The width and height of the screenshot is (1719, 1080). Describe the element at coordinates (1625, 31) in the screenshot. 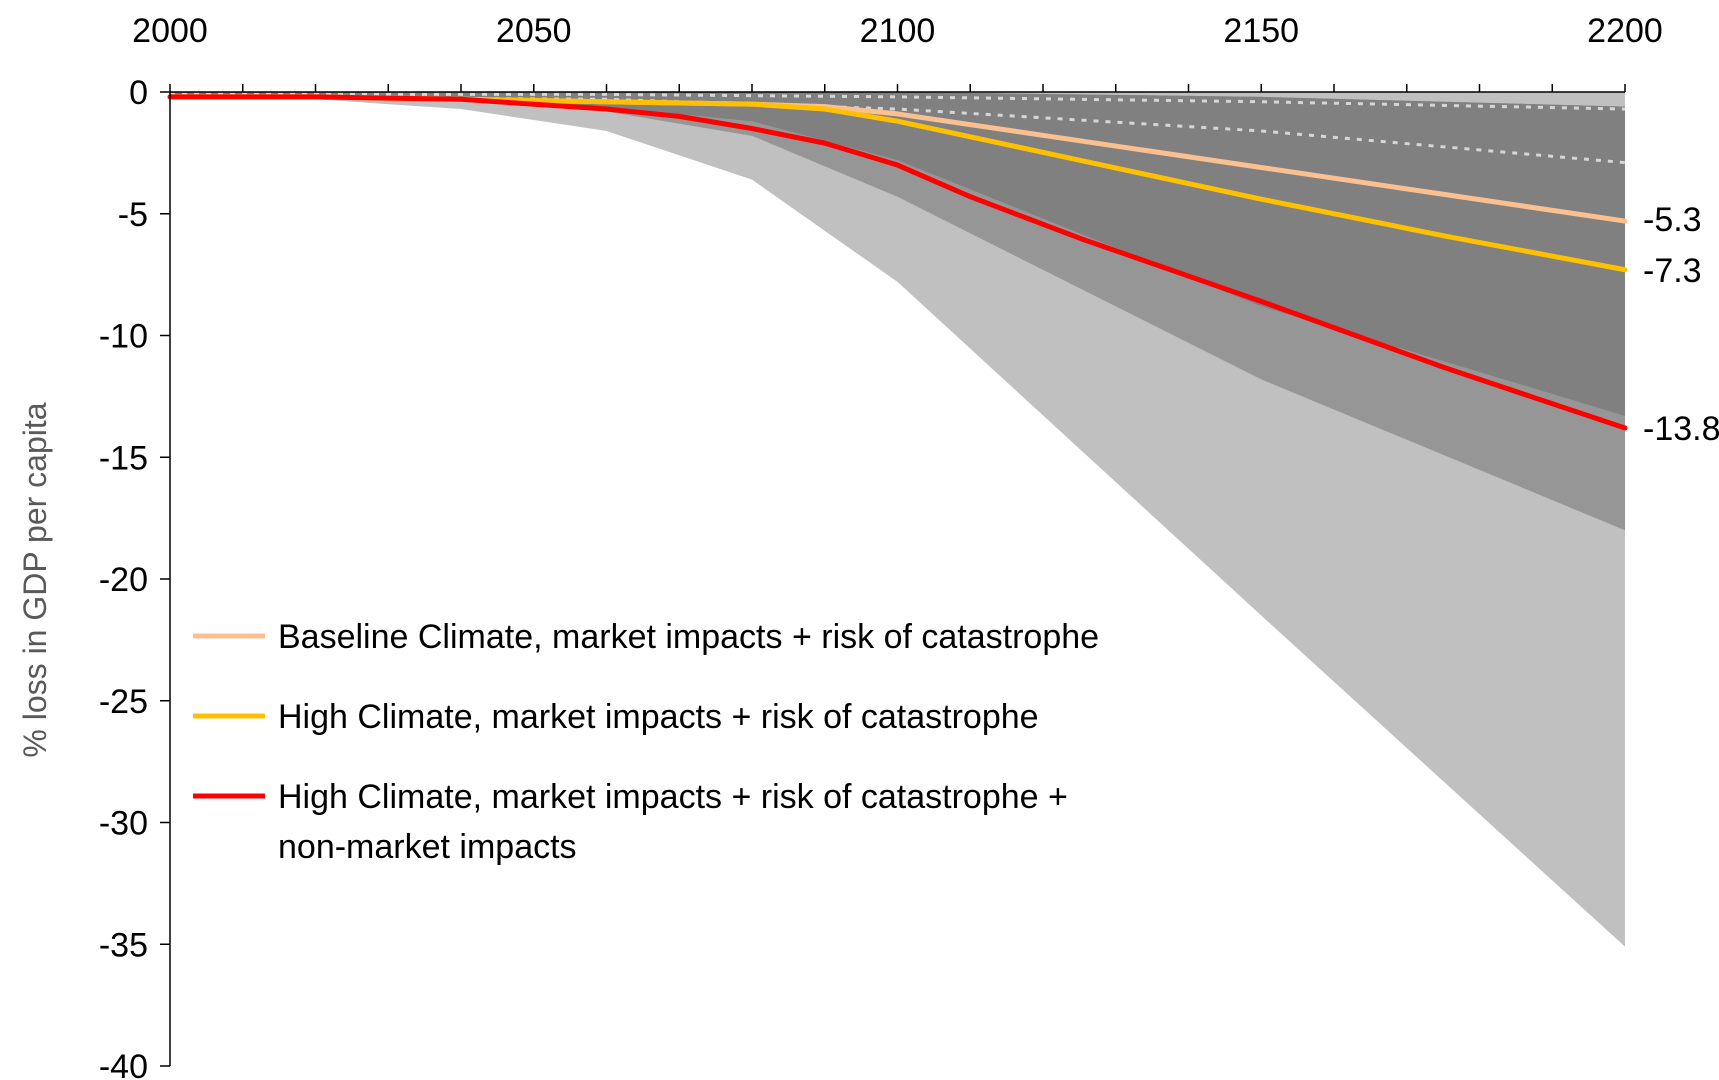

I see `x-tick-label: 2200` at that location.